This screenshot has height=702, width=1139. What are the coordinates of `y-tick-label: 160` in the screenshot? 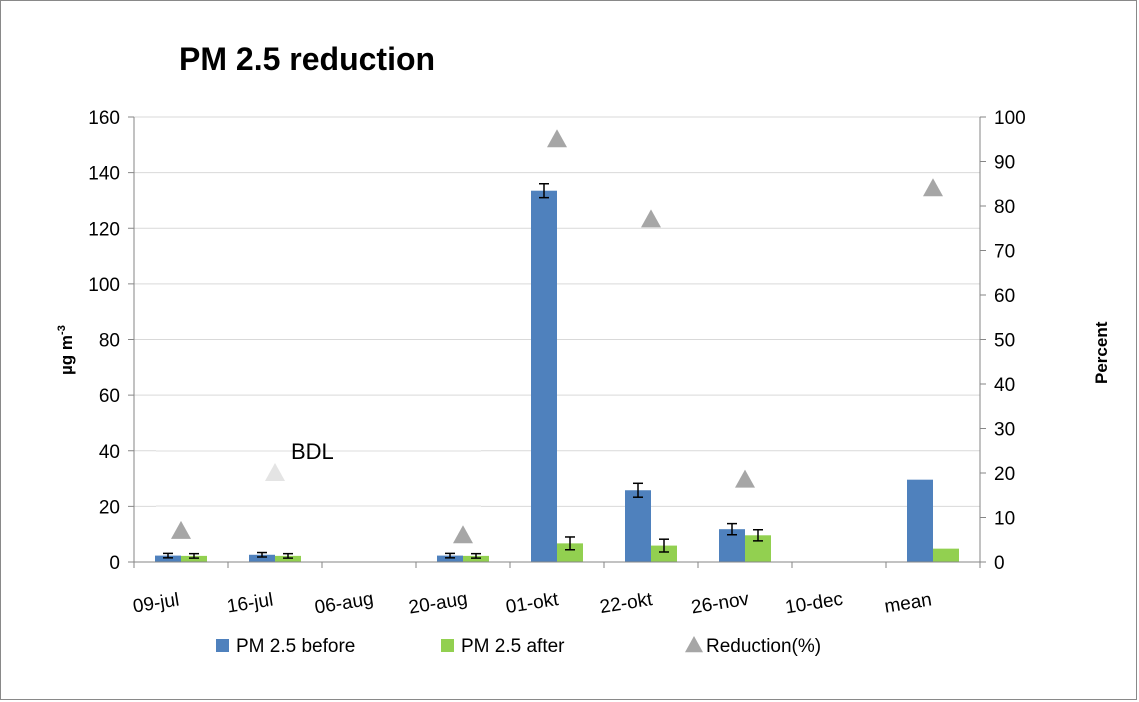 It's located at (104, 118).